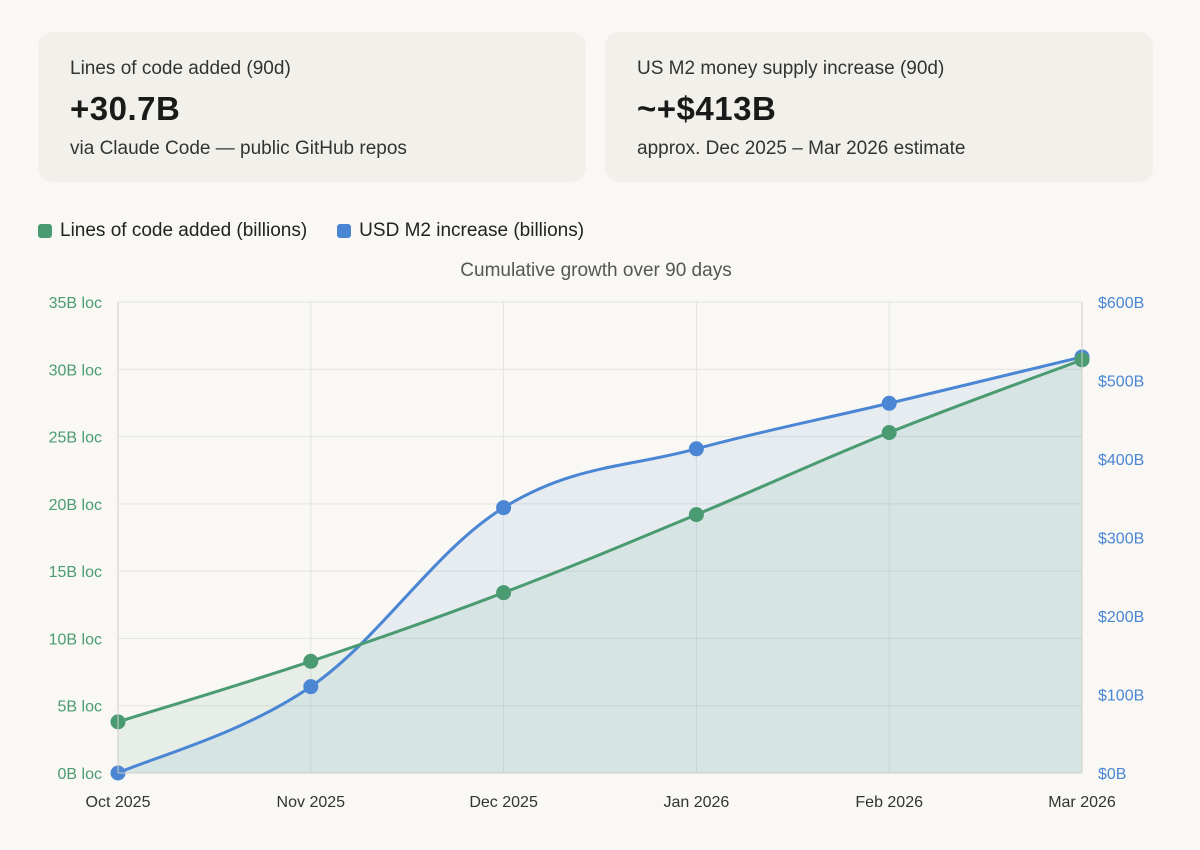 The width and height of the screenshot is (1200, 850). I want to click on legend-swatch-loc, so click(45, 231).